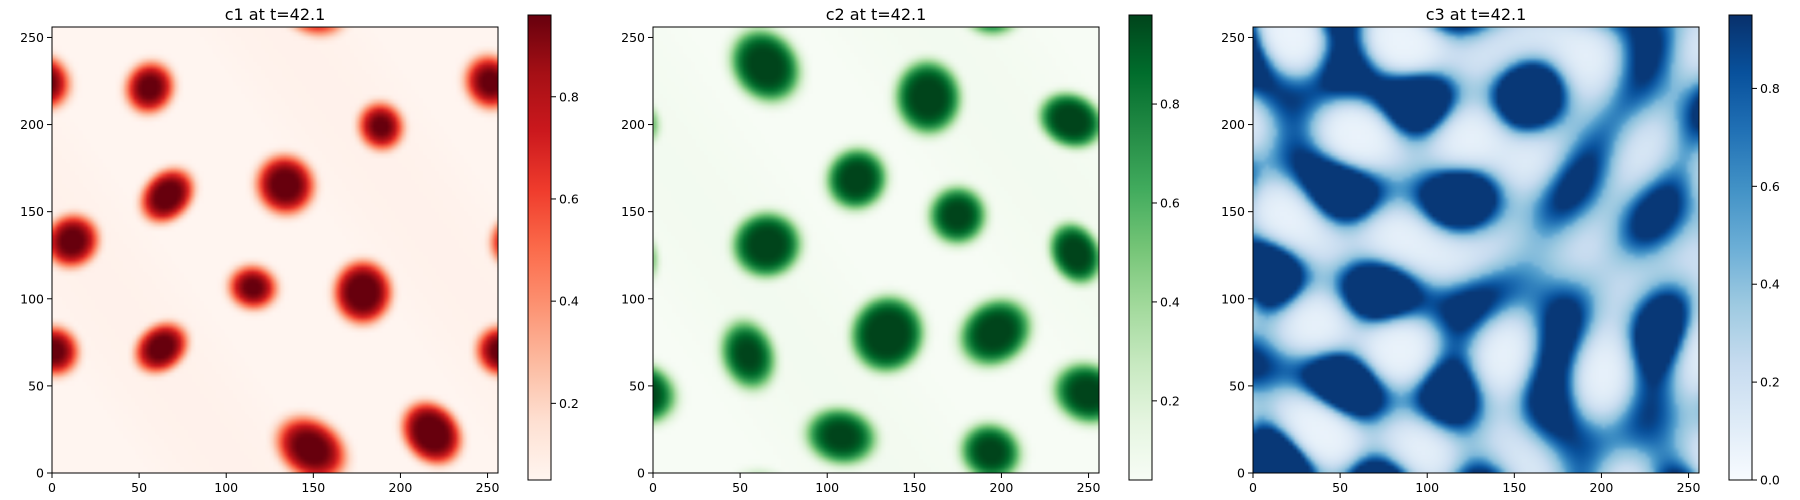 The height and width of the screenshot is (500, 1800). What do you see at coordinates (1770, 480) in the screenshot?
I see `colorbar-tick-label: 0.0` at bounding box center [1770, 480].